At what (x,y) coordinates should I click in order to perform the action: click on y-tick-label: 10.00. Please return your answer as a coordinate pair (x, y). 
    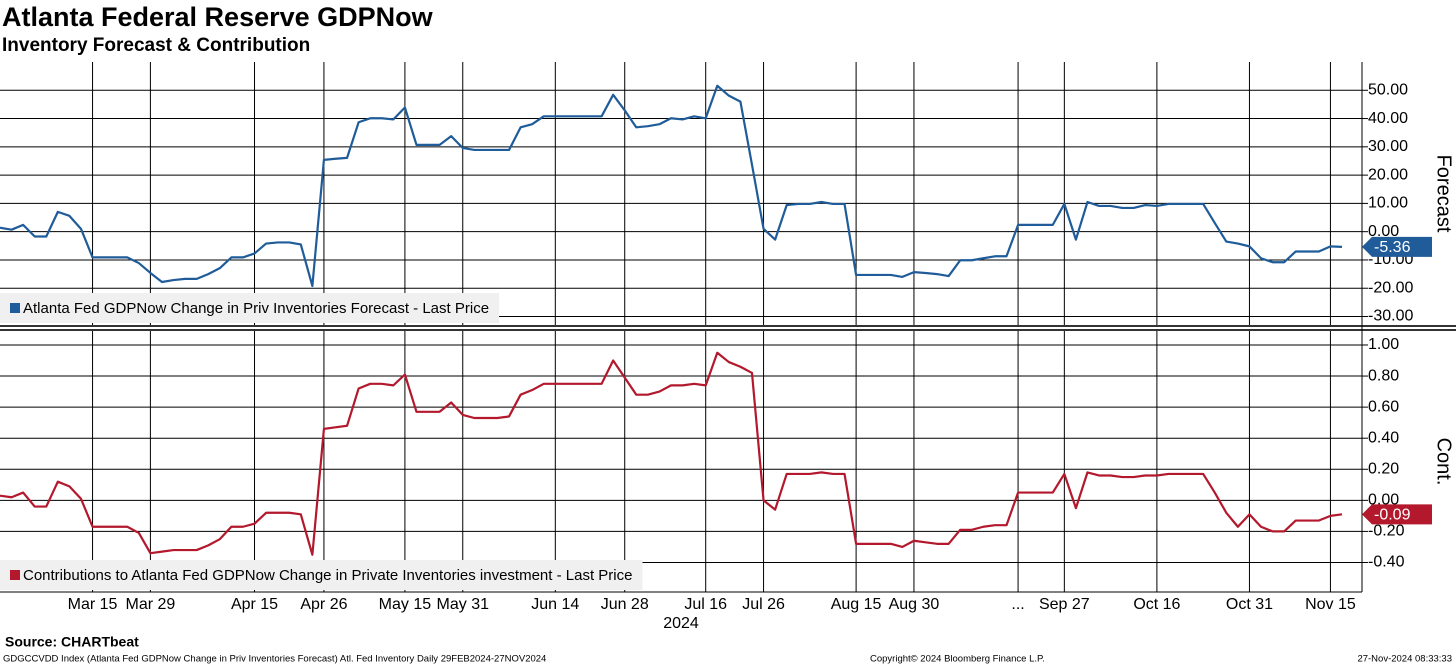
    Looking at the image, I should click on (1388, 203).